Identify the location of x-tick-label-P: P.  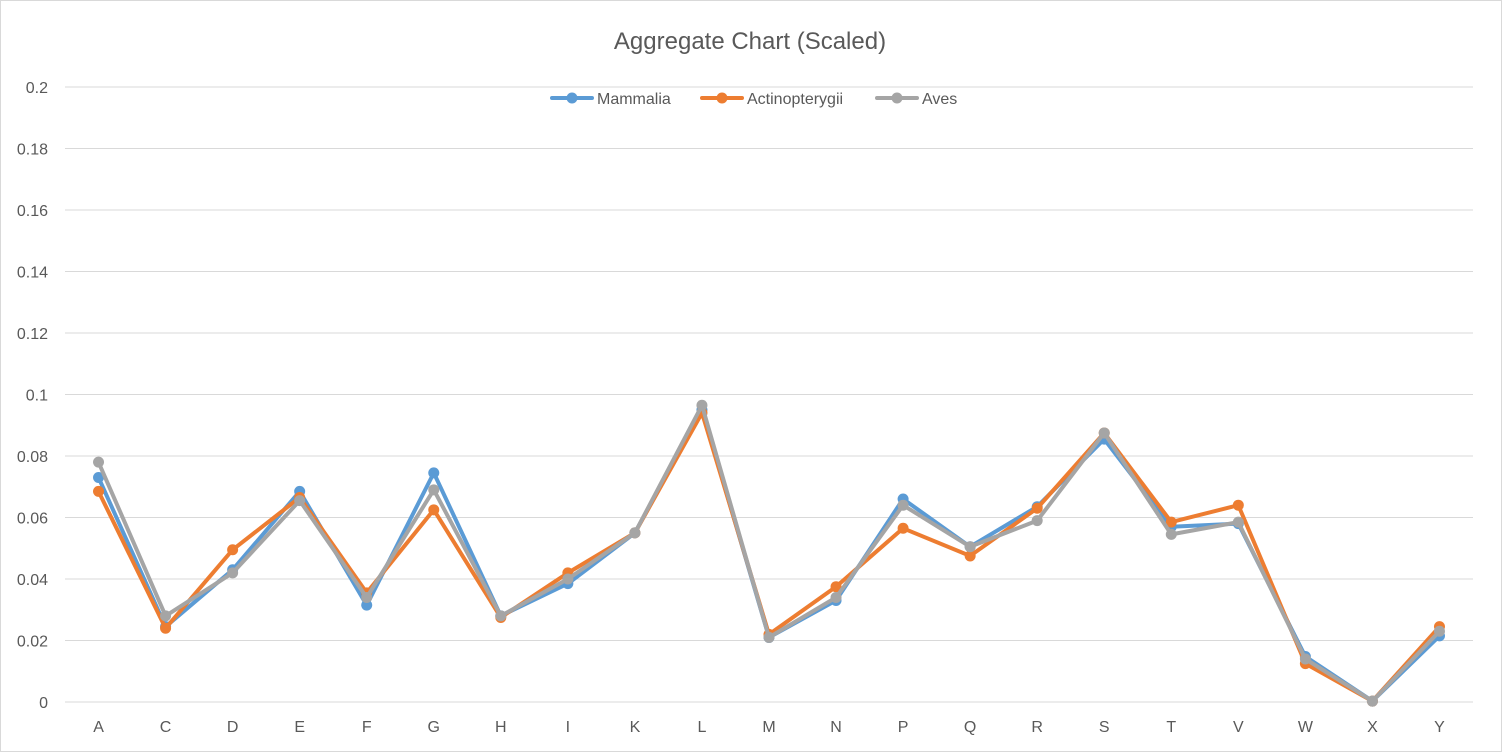
(903, 727).